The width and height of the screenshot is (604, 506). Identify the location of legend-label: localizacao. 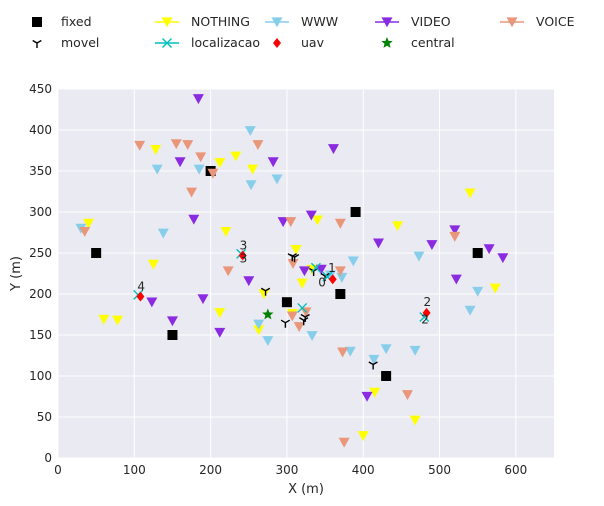
(225, 42).